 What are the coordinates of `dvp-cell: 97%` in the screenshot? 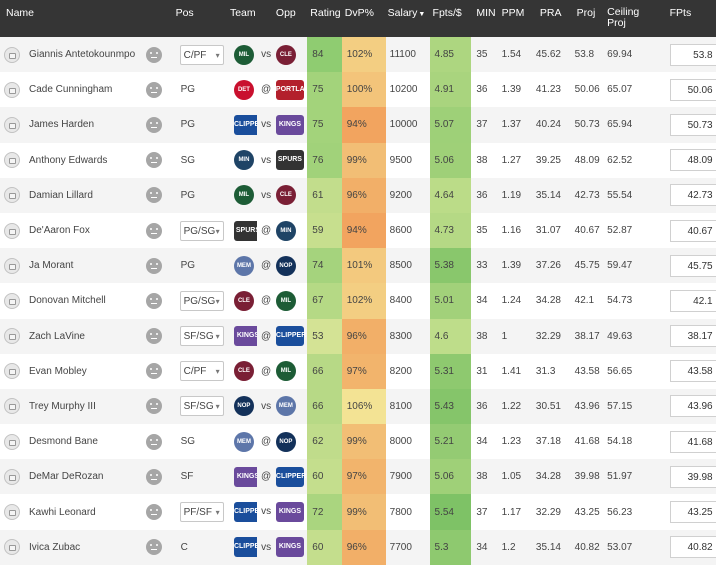 It's located at (363, 477).